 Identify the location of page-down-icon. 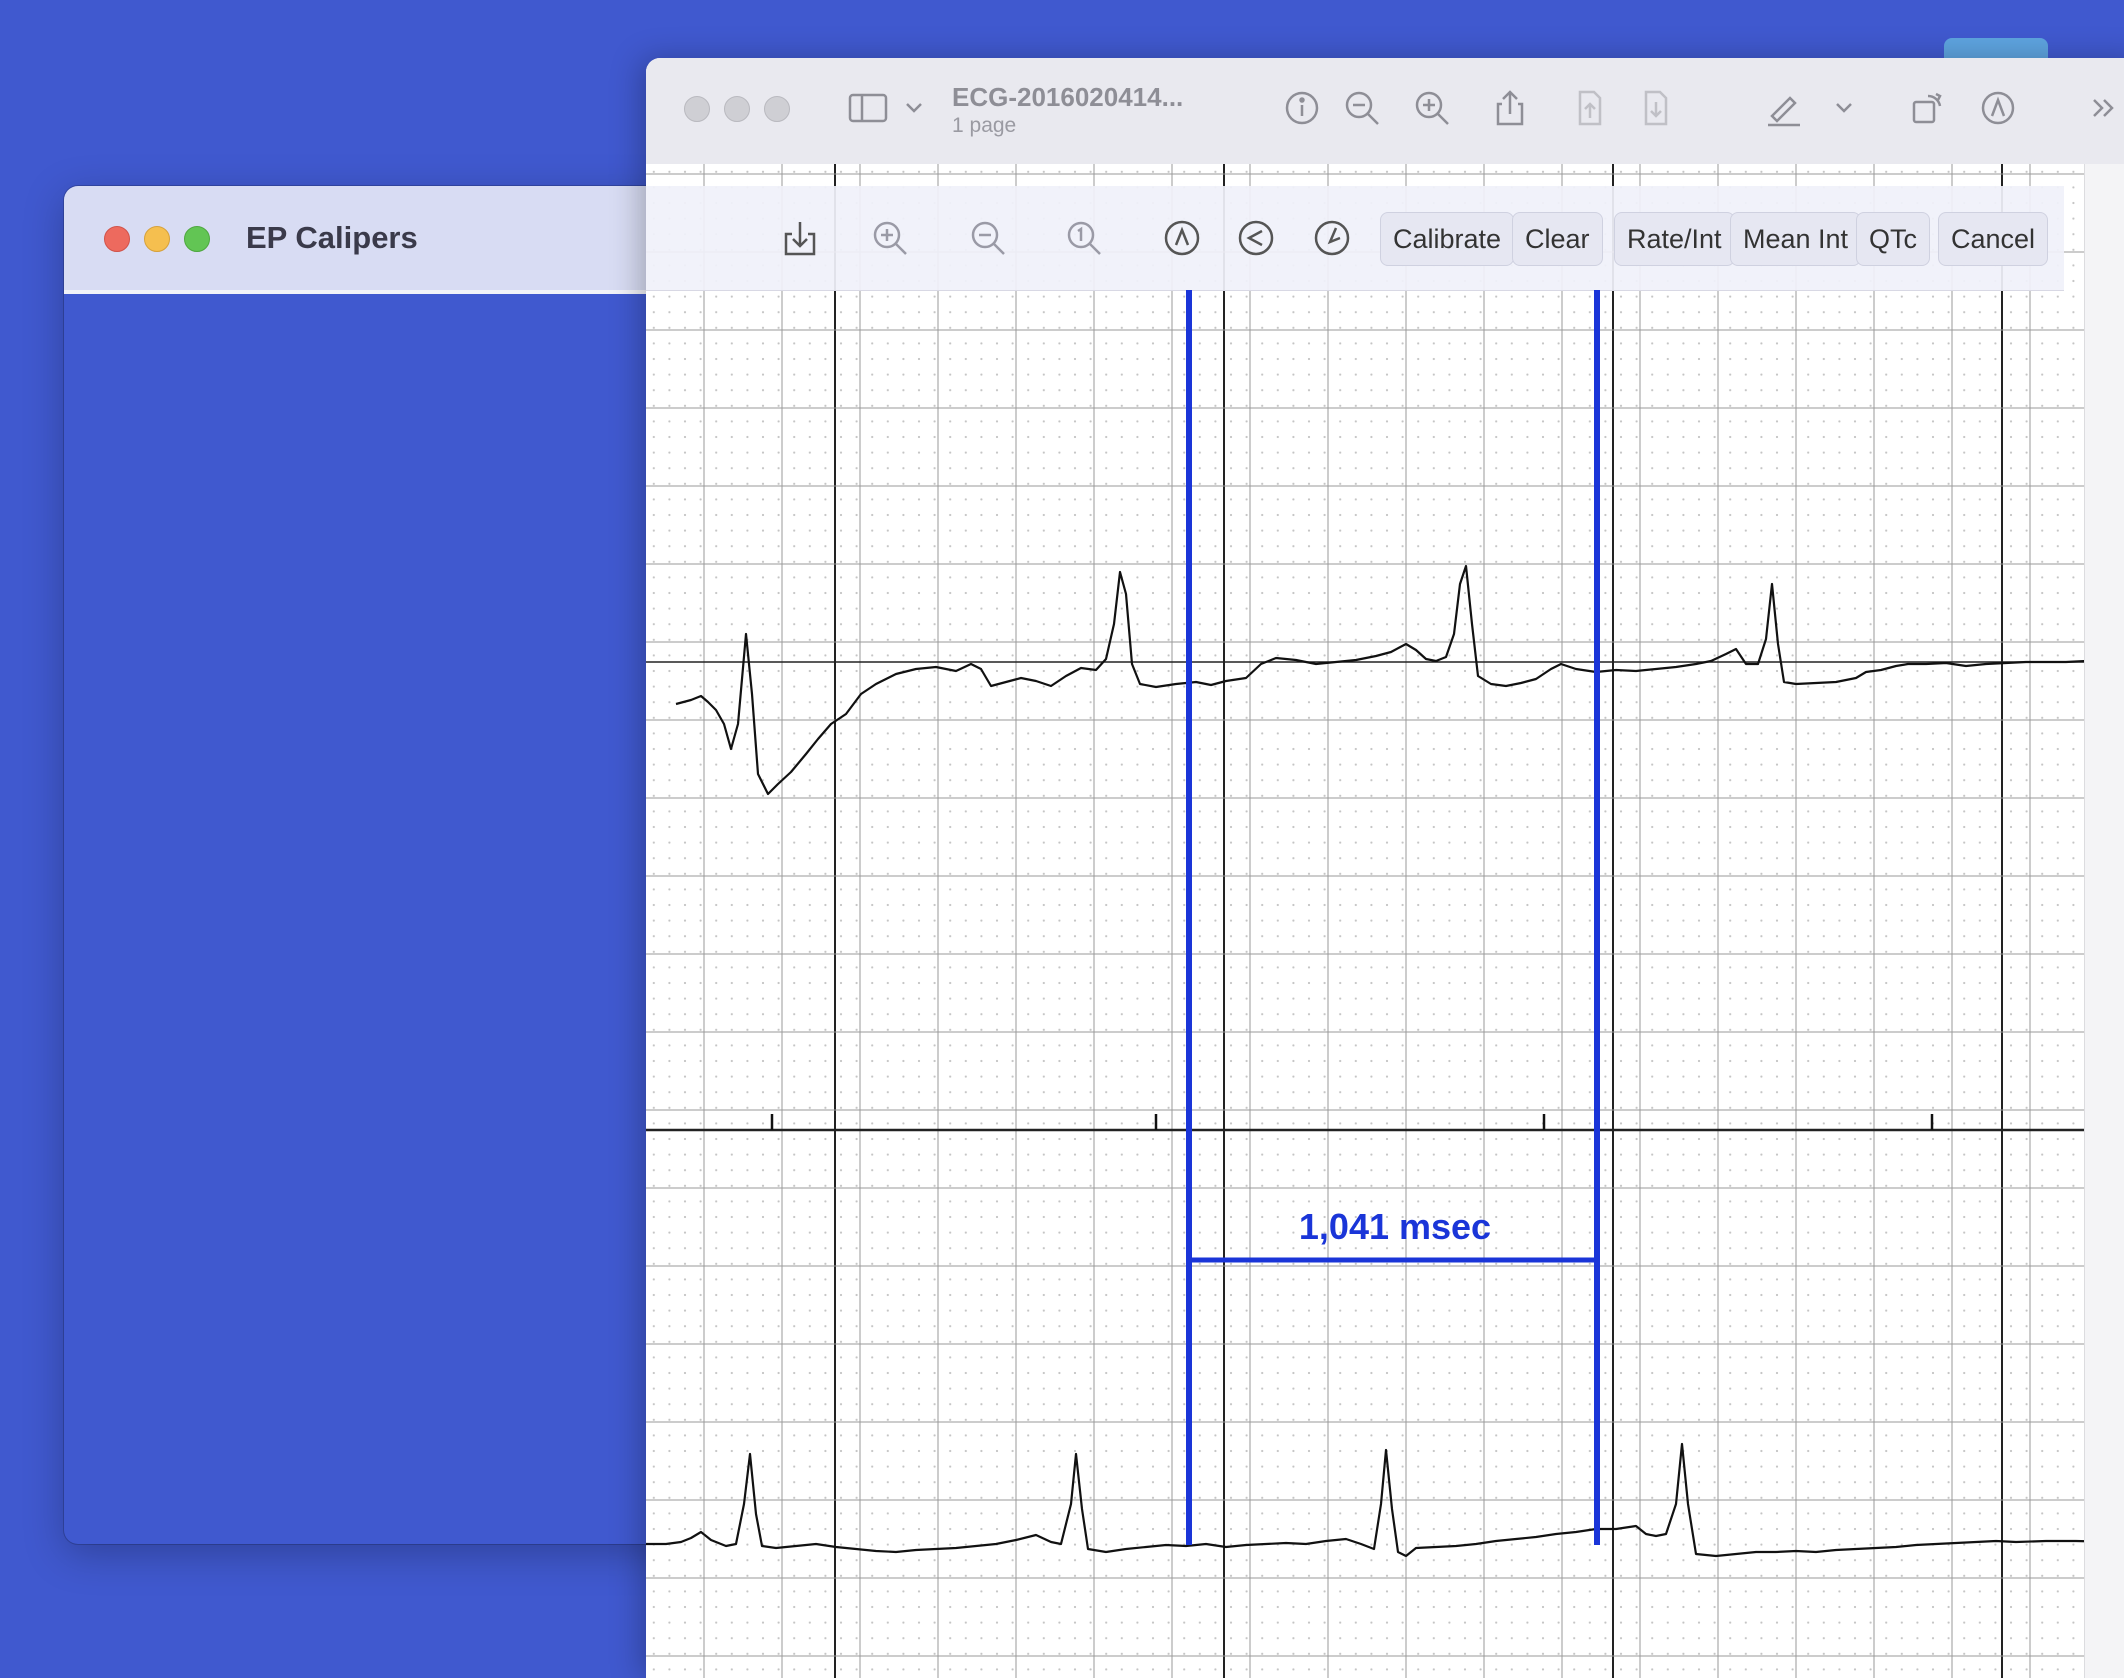
(1656, 108).